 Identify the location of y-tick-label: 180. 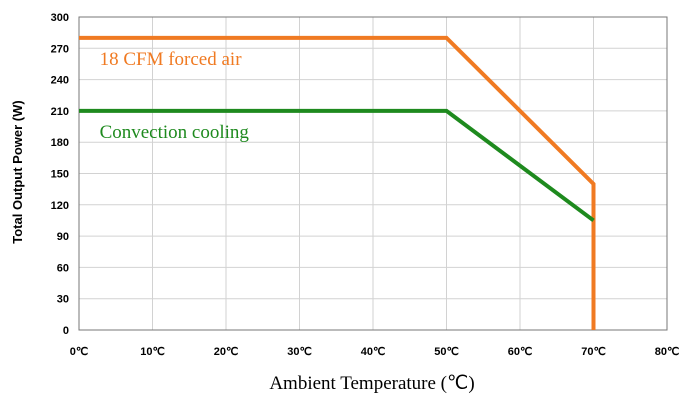
(60, 143).